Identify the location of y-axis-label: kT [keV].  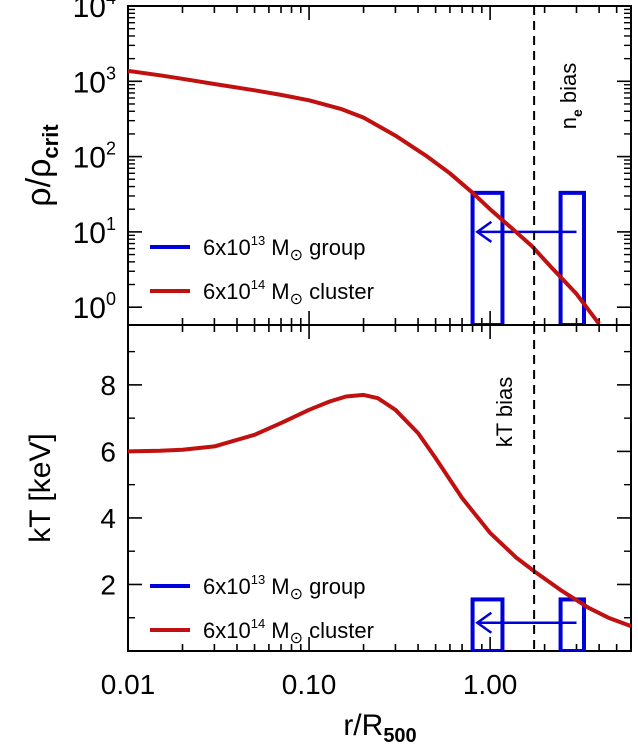
(40, 487).